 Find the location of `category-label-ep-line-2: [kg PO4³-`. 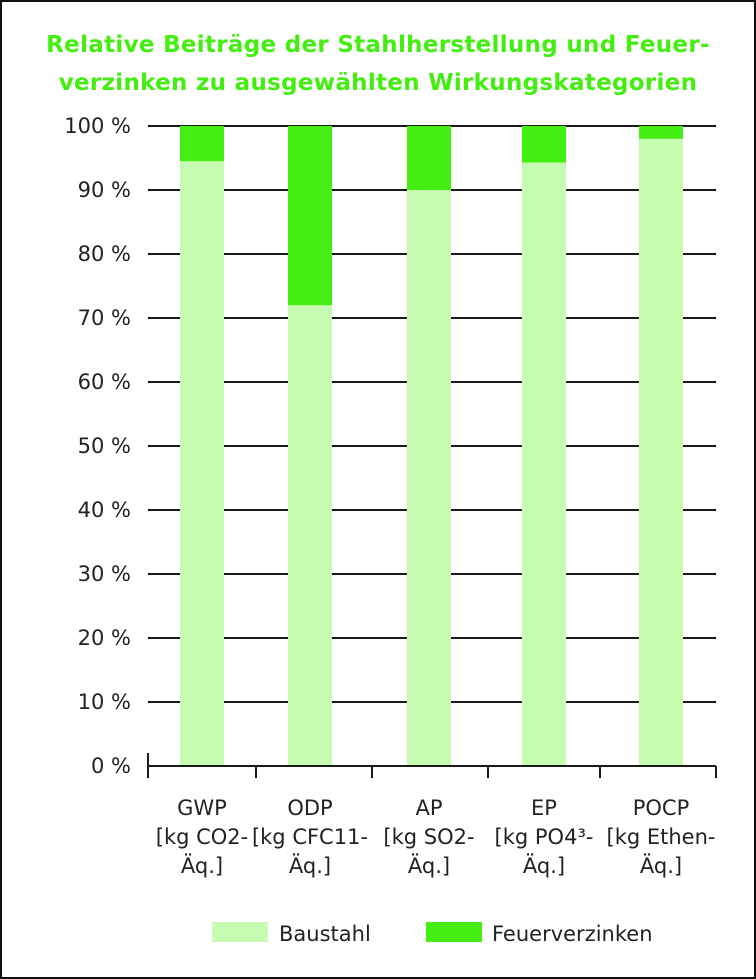

category-label-ep-line-2: [kg PO4³- is located at coordinates (544, 837).